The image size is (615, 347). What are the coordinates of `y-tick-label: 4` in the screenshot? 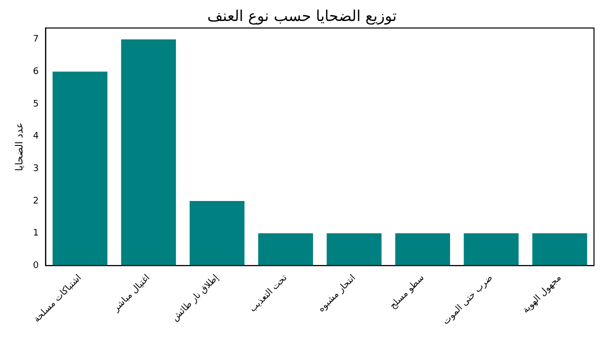 It's located at (35, 137).